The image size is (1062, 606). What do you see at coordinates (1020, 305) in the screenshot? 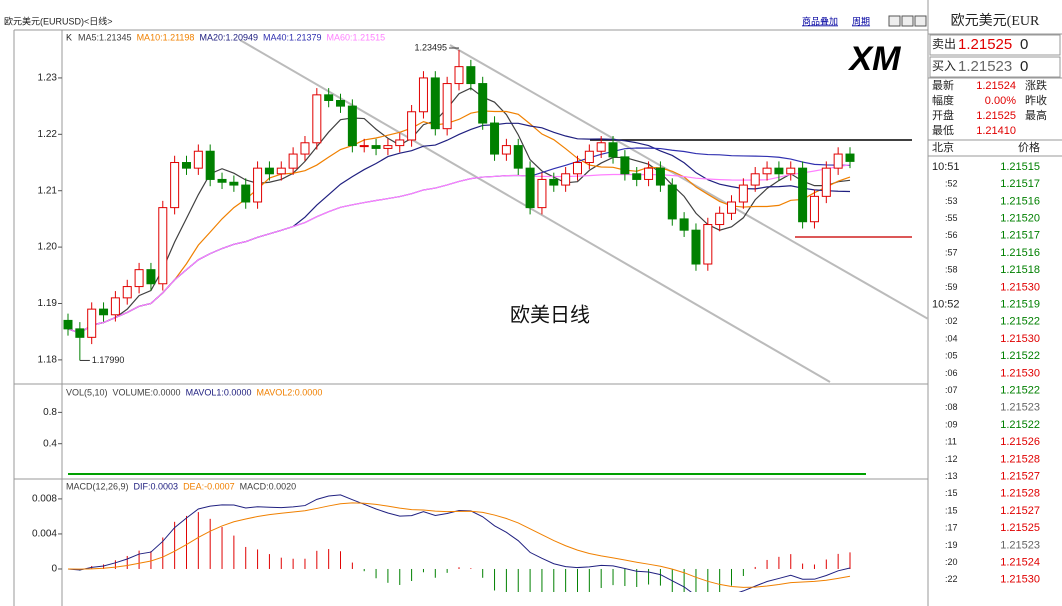
I see `tick-price: 1.21519` at bounding box center [1020, 305].